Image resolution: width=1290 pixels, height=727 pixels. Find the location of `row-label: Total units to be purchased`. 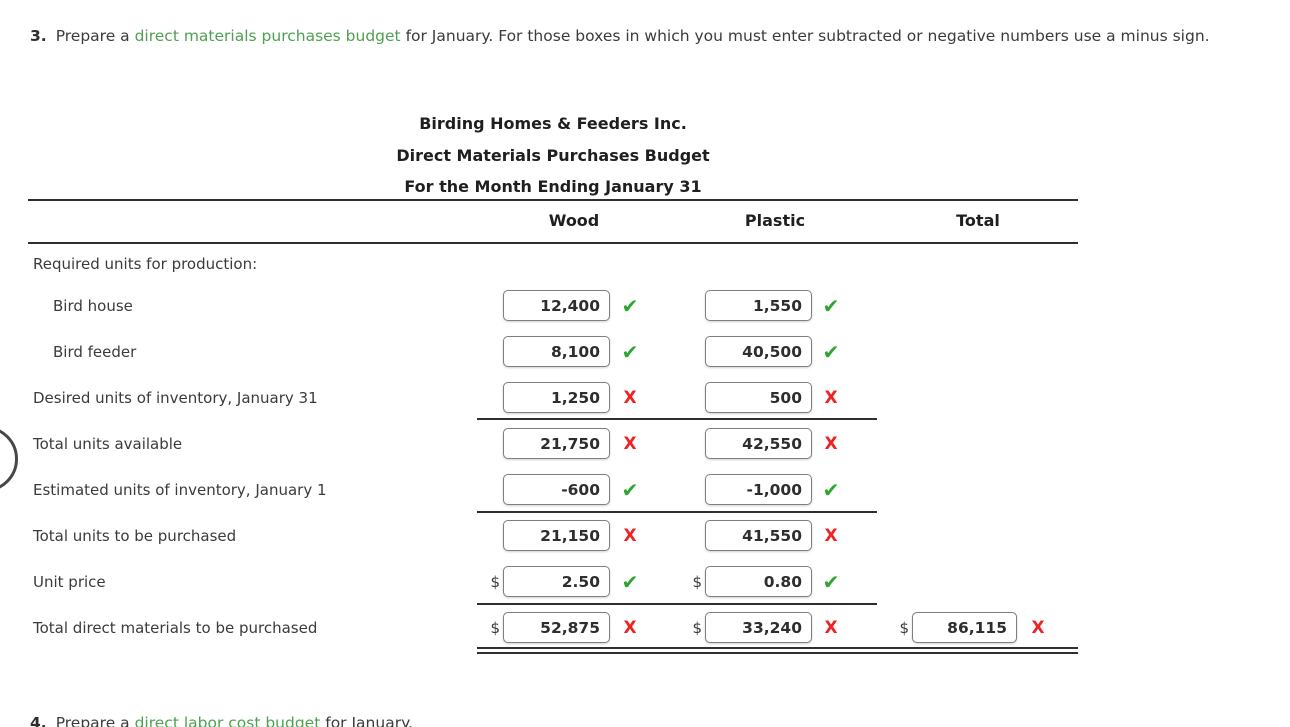

row-label: Total units to be purchased is located at coordinates (135, 536).